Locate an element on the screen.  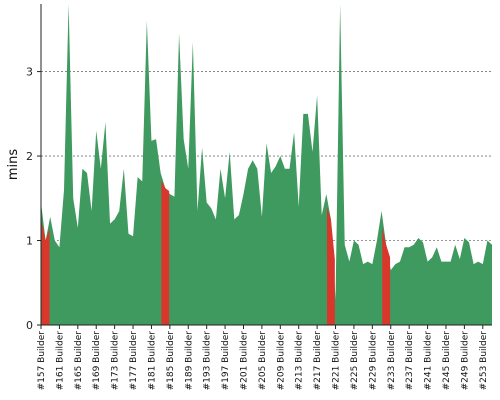
x-tick-label: #237 Builder is located at coordinates (410, 361).